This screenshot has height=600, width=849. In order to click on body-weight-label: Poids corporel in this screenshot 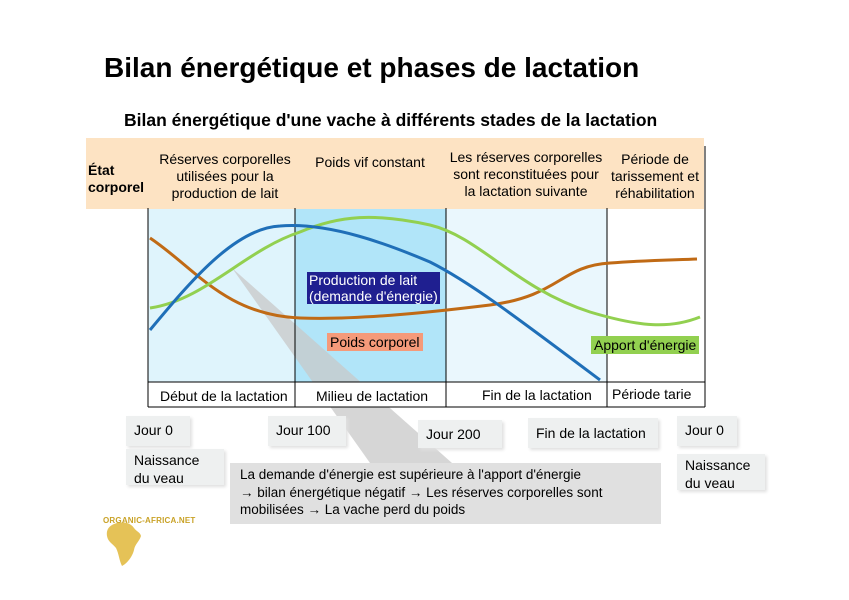, I will do `click(375, 342)`.